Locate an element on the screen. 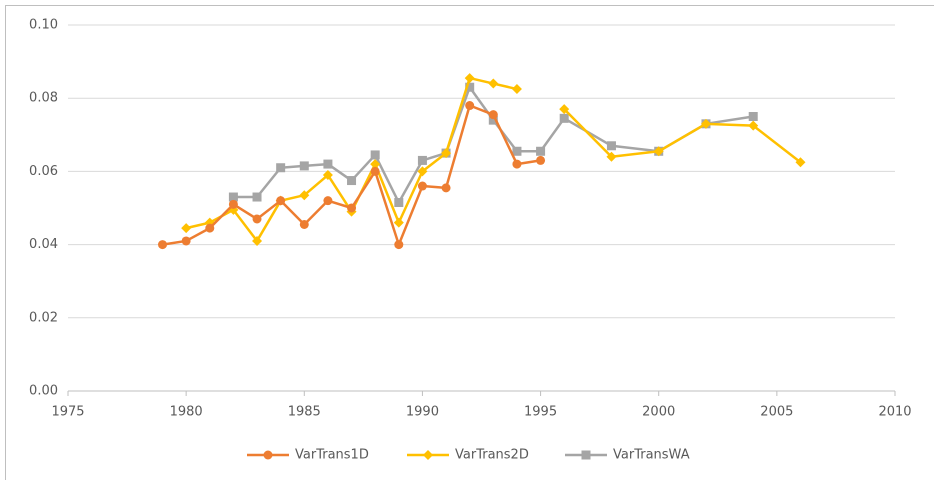 The image size is (934, 480). legend-label: VarTrans2D is located at coordinates (492, 455).